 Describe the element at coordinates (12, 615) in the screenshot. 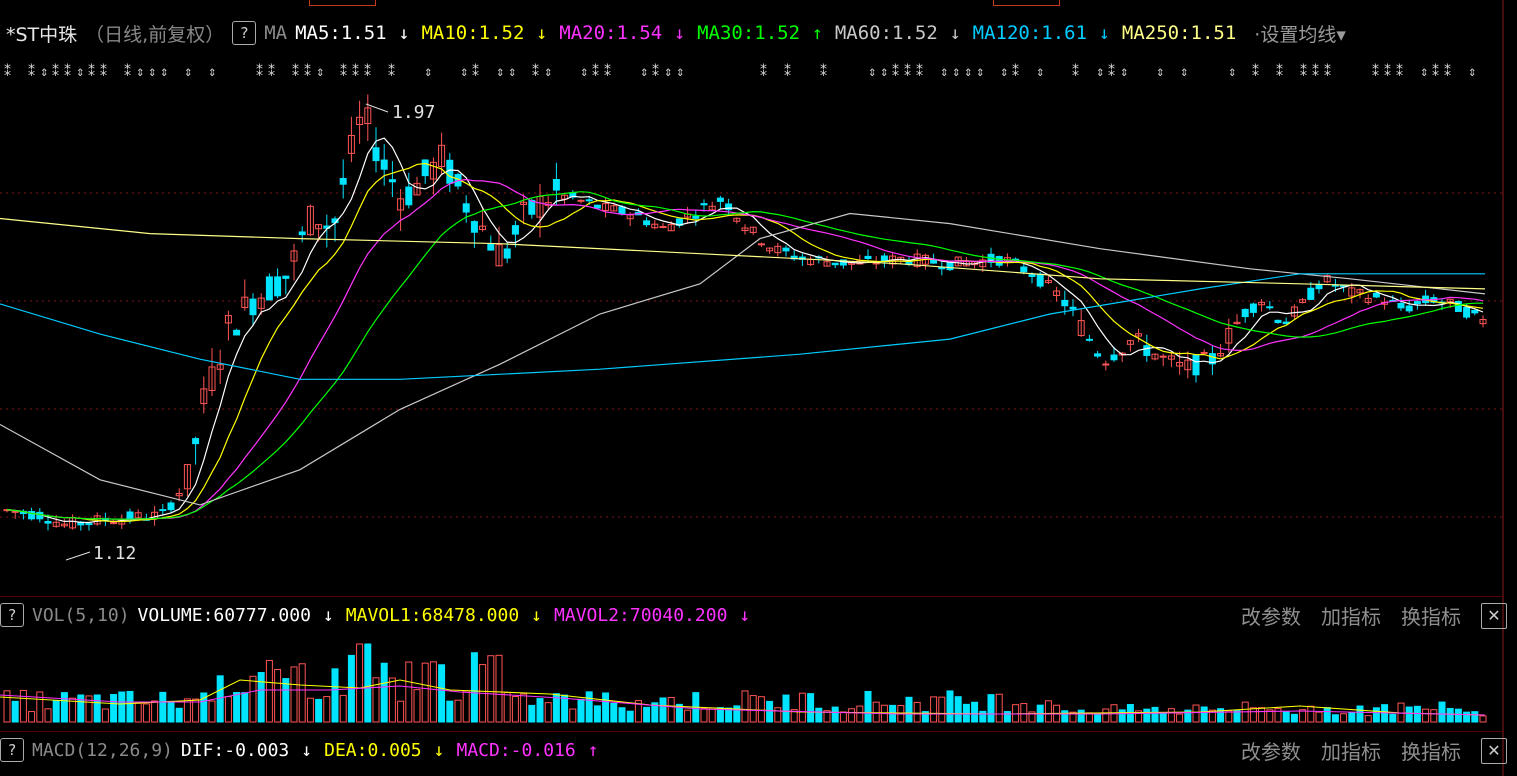

I see `volume-help-button: ?` at that location.